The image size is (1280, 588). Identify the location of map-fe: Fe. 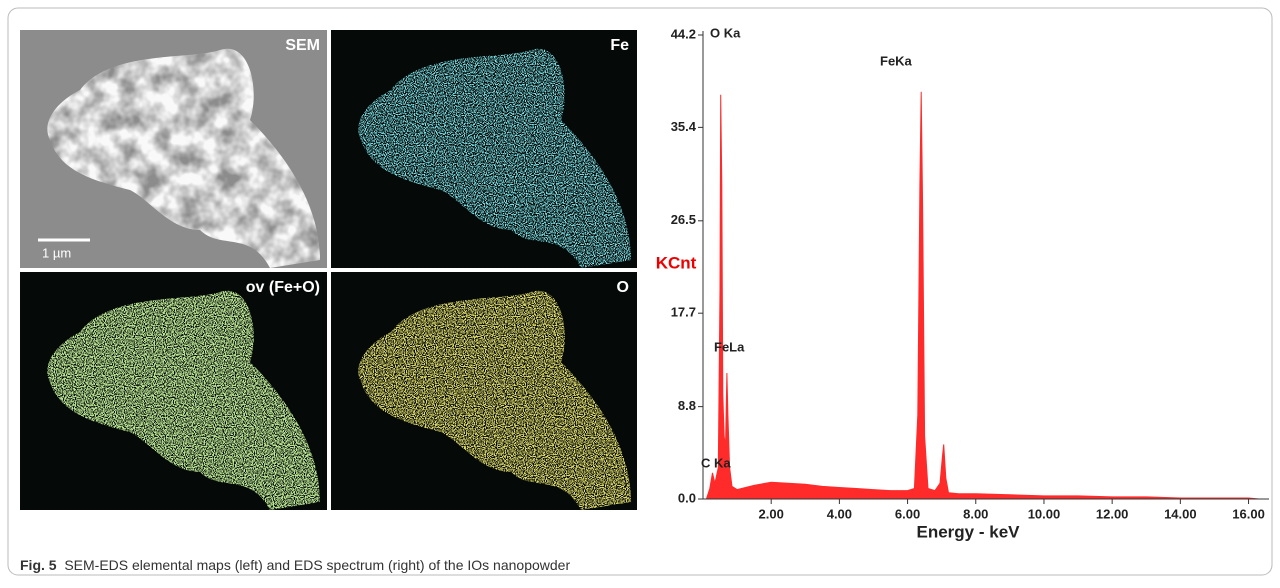
(484, 149).